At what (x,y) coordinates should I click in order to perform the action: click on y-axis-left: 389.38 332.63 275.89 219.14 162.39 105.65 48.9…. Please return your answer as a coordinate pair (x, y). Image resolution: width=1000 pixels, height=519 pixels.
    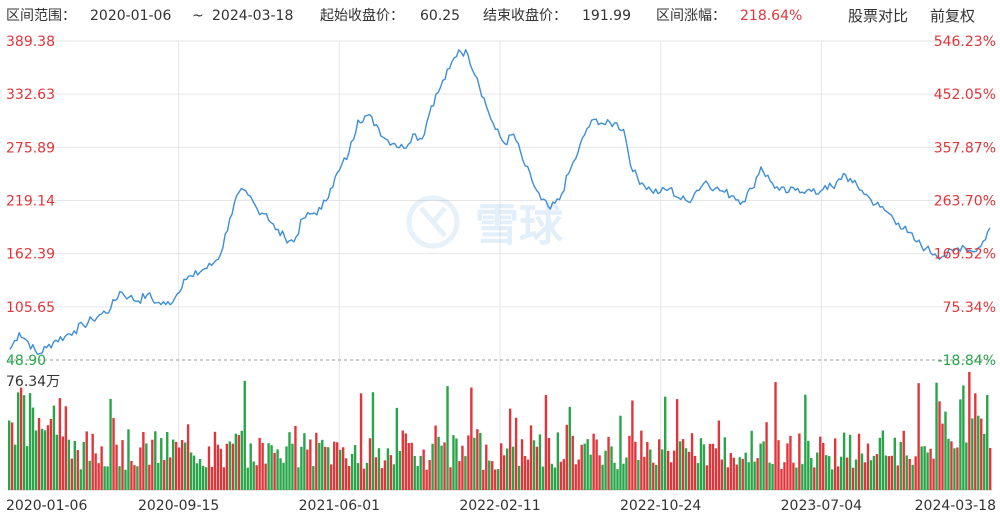
    Looking at the image, I should click on (30, 201).